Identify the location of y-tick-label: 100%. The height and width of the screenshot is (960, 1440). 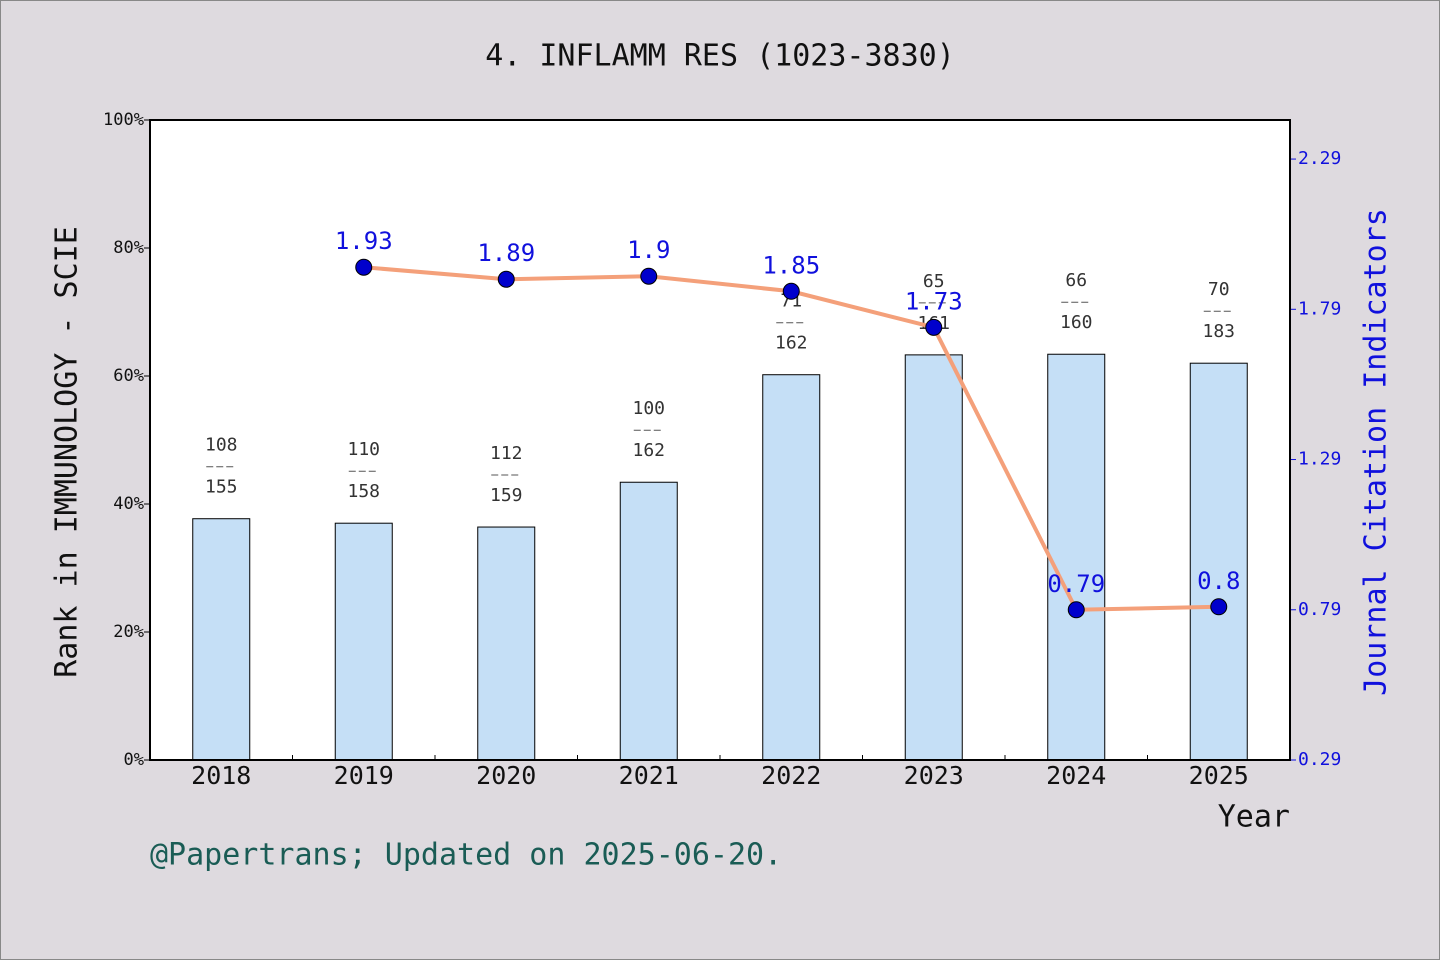
(123, 120).